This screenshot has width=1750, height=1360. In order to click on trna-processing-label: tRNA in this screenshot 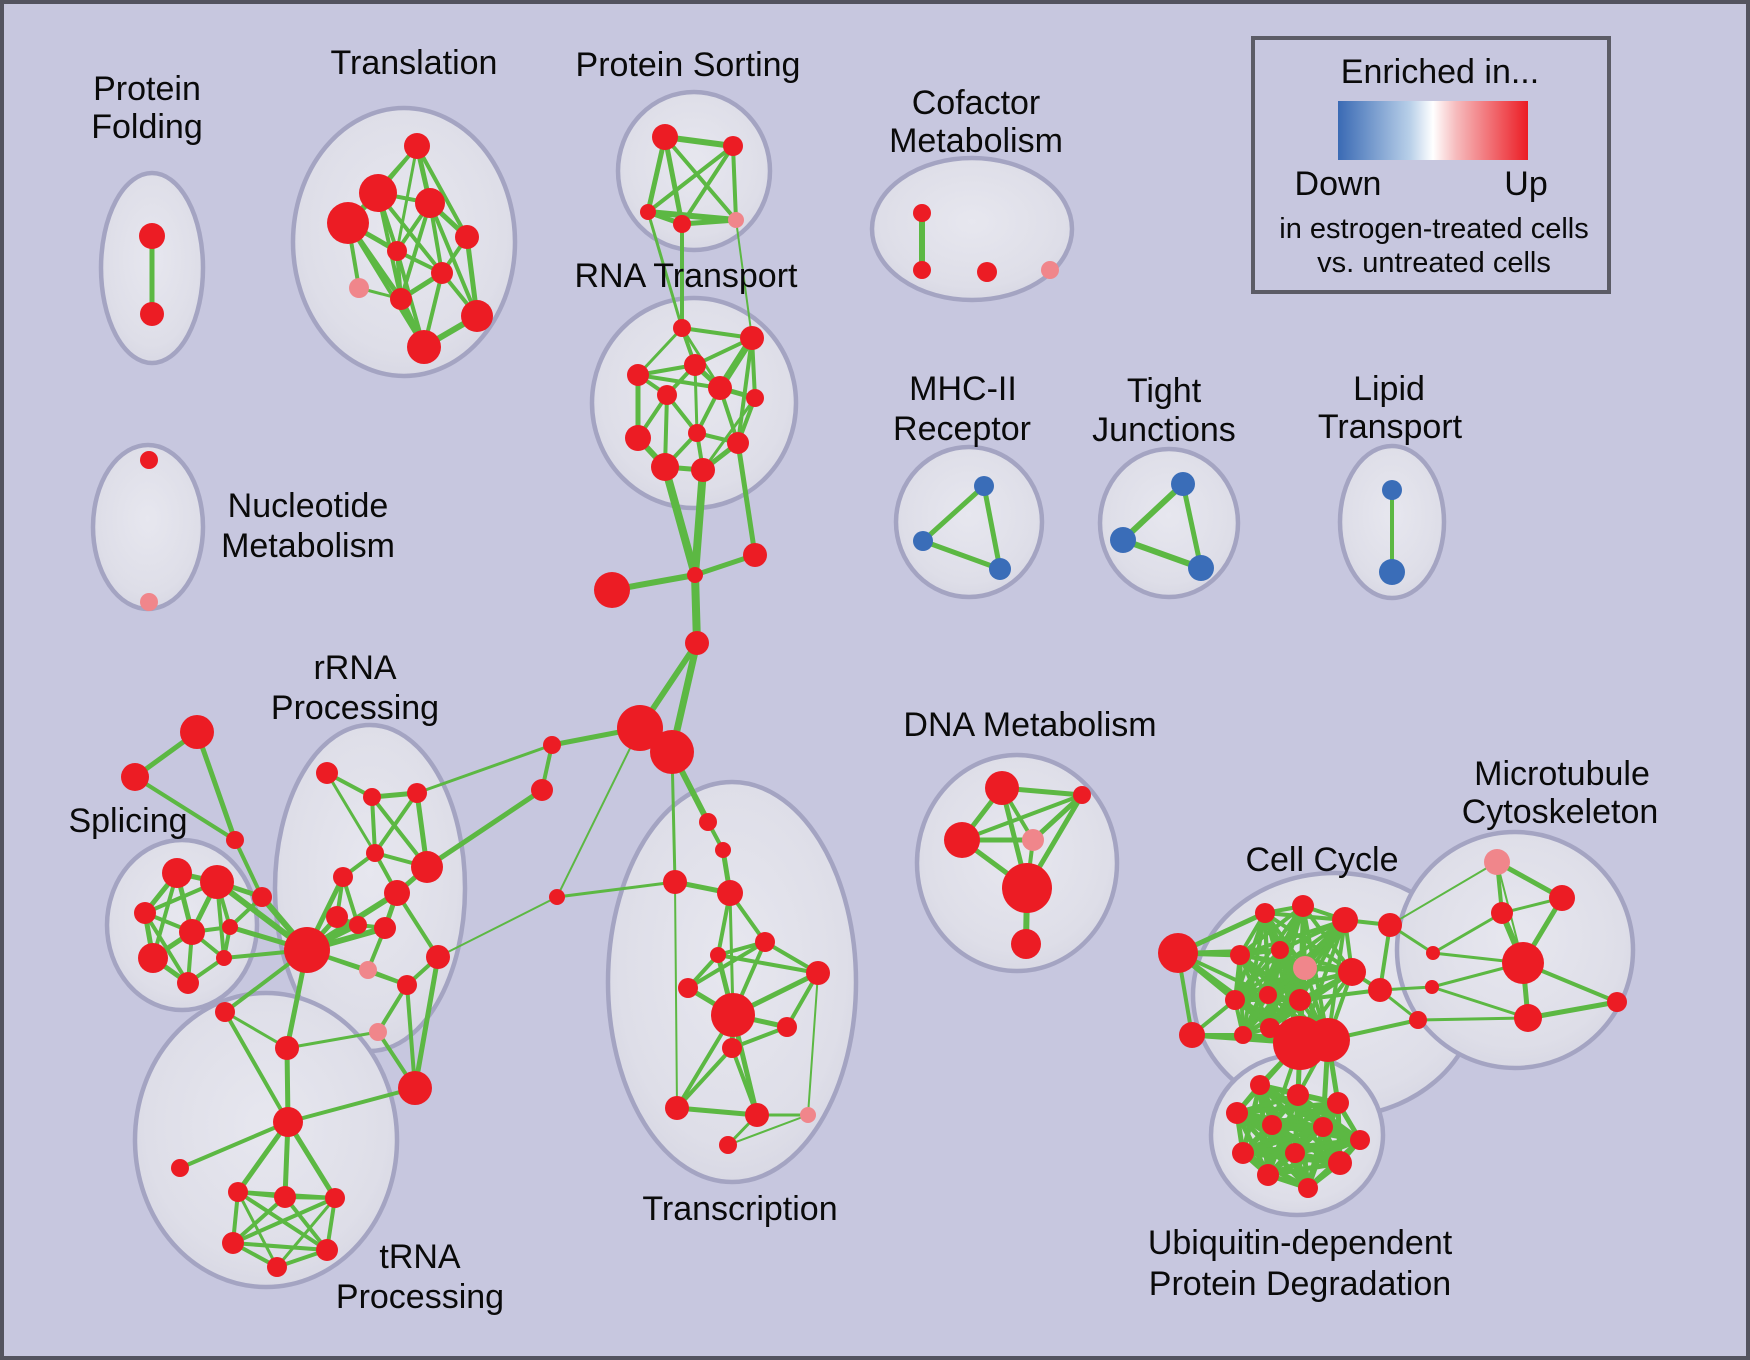, I will do `click(420, 1257)`.